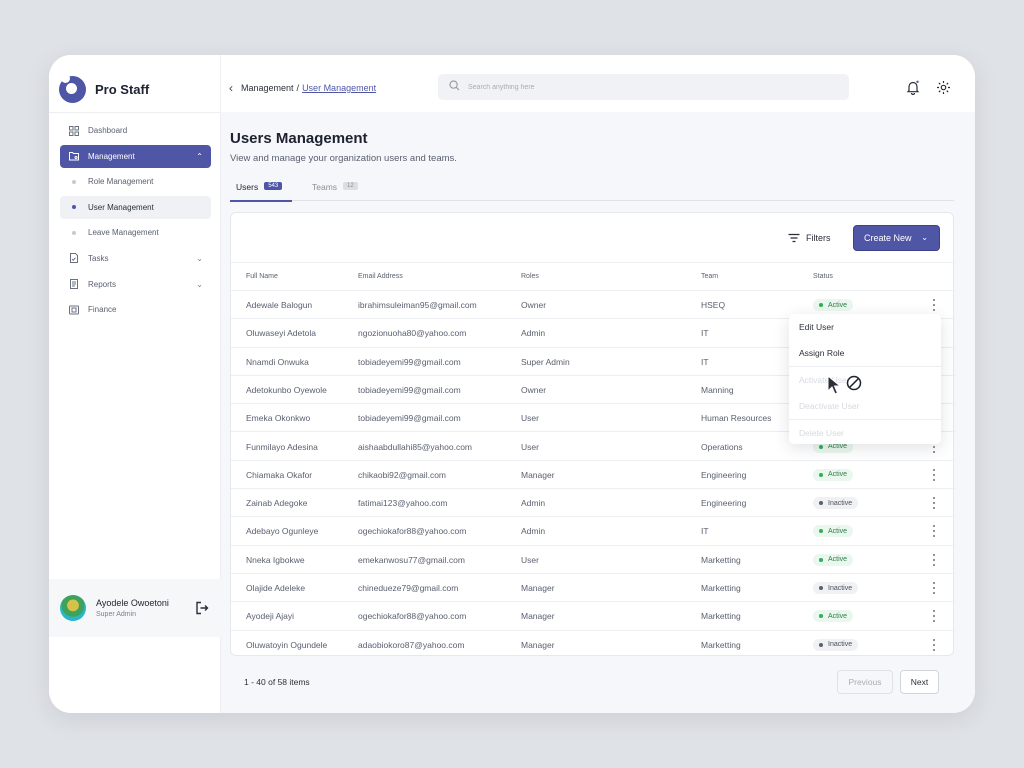 The height and width of the screenshot is (768, 1024). I want to click on status-badge: Inactive, so click(836, 503).